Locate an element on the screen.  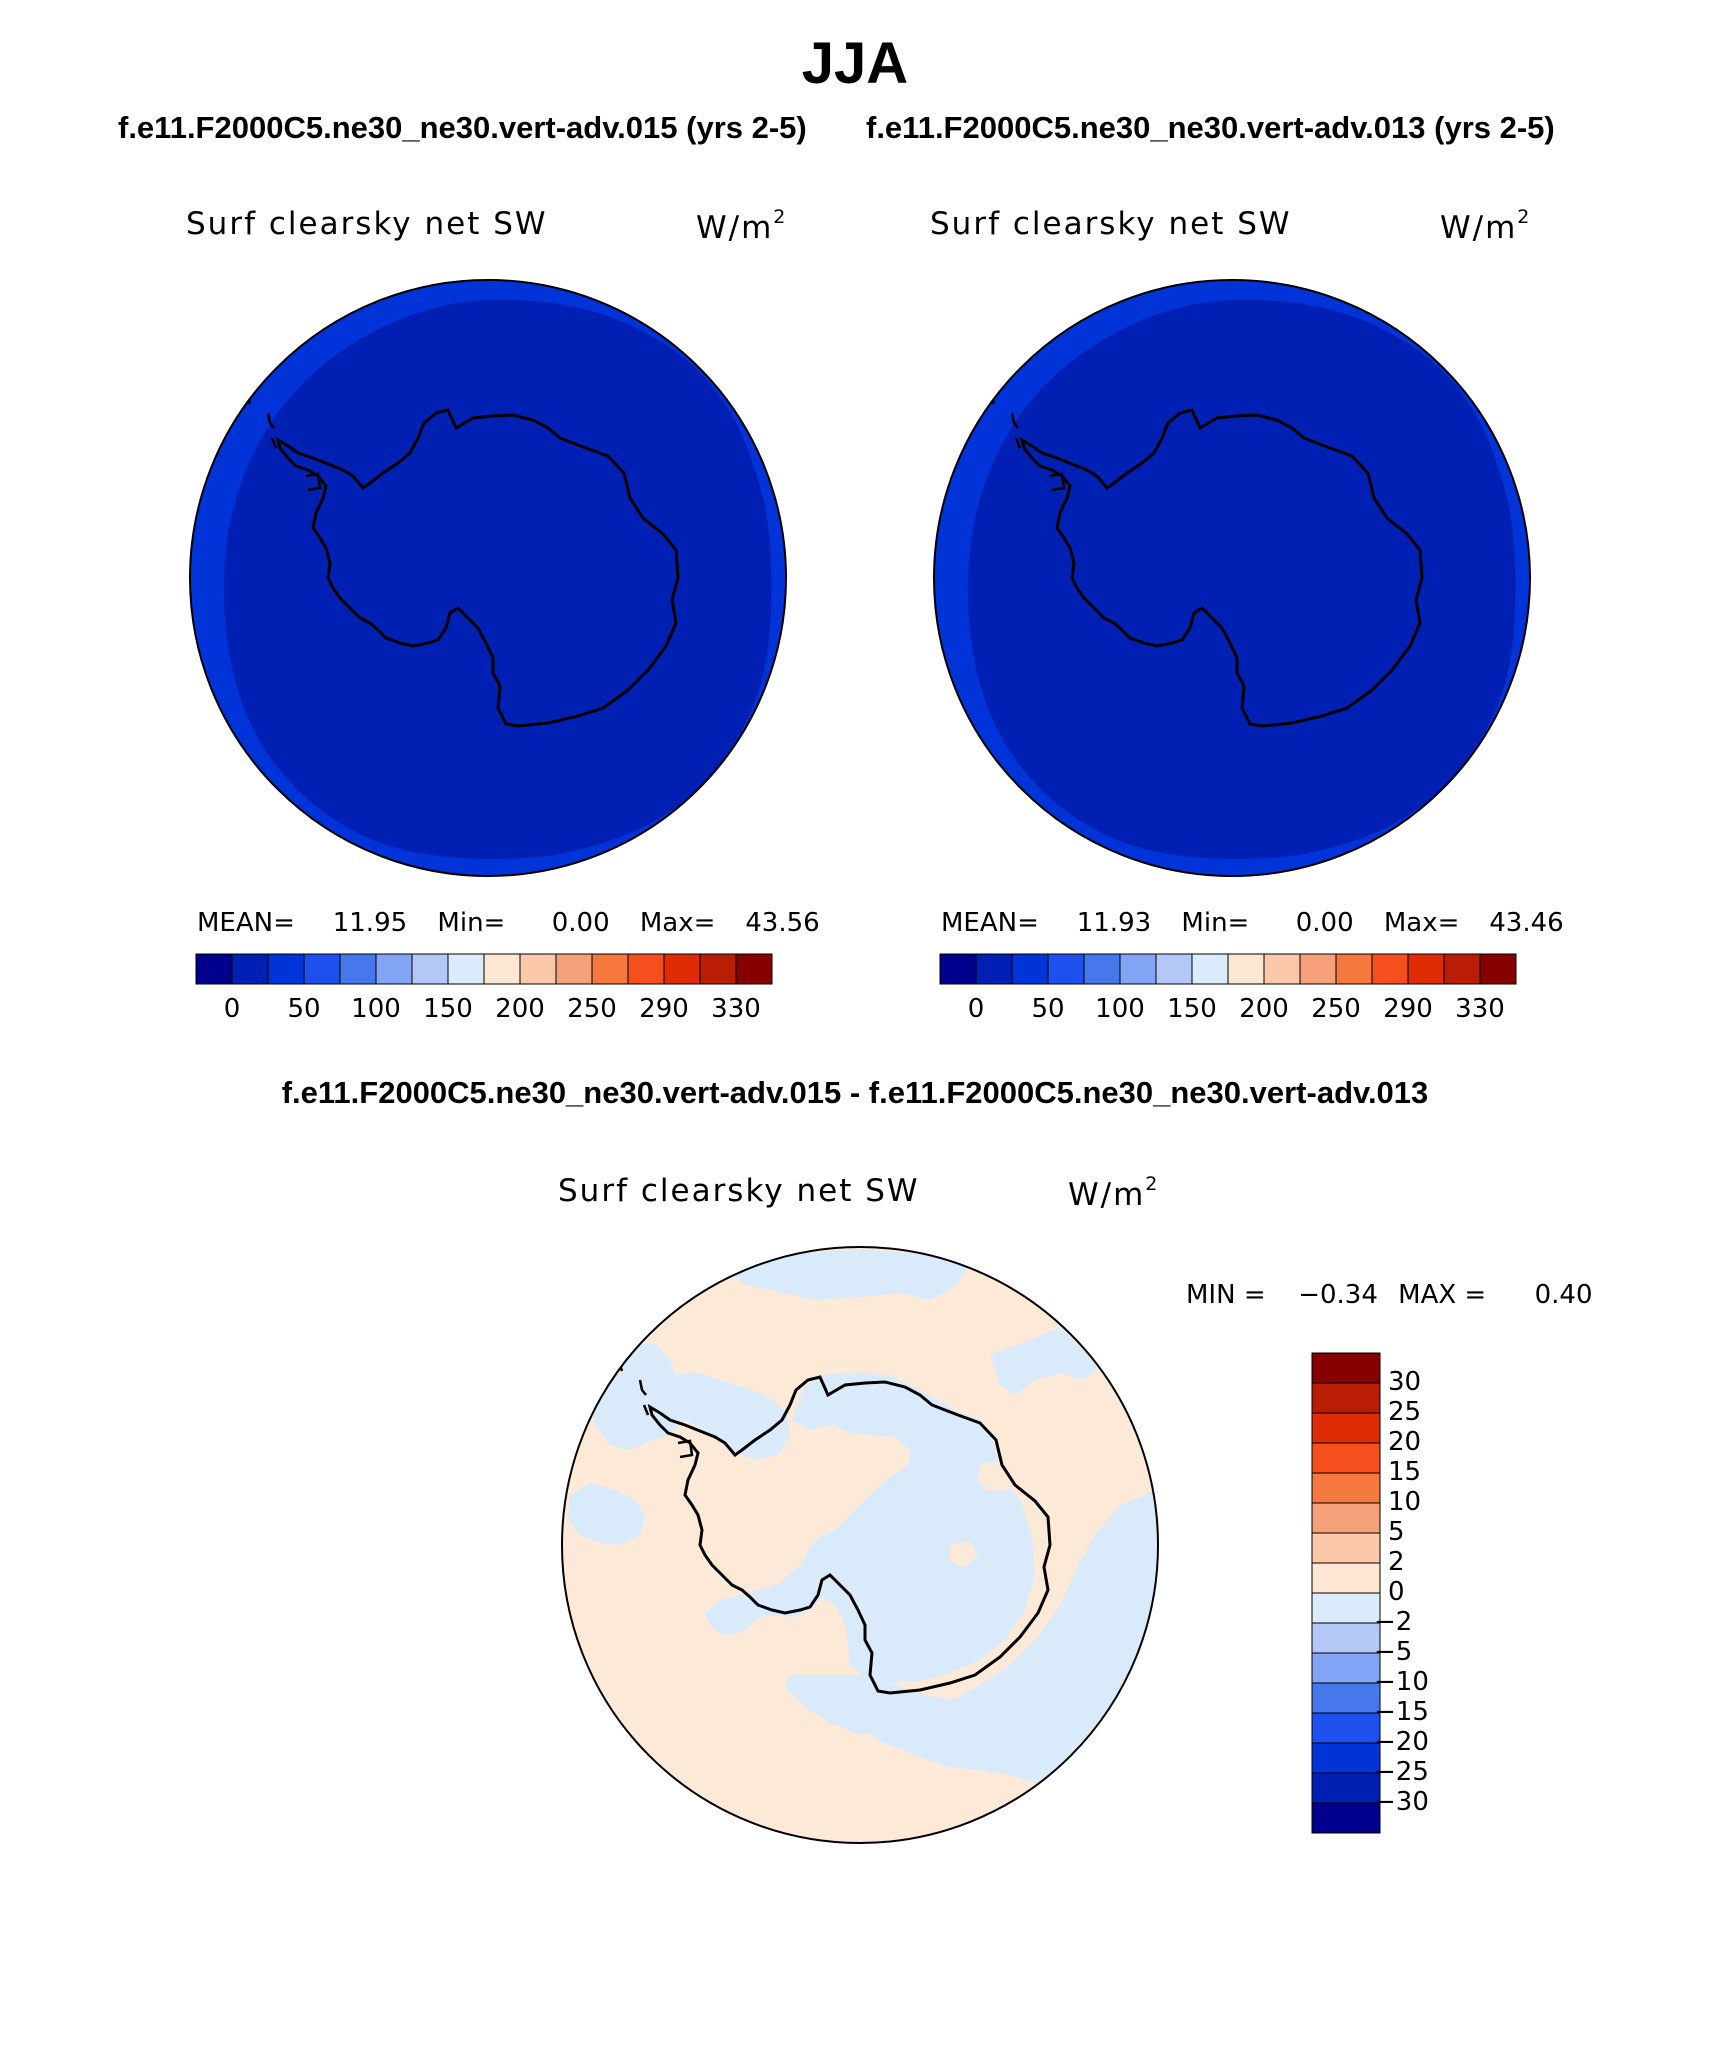
left-colorbar-tick: 200 is located at coordinates (520, 1009).